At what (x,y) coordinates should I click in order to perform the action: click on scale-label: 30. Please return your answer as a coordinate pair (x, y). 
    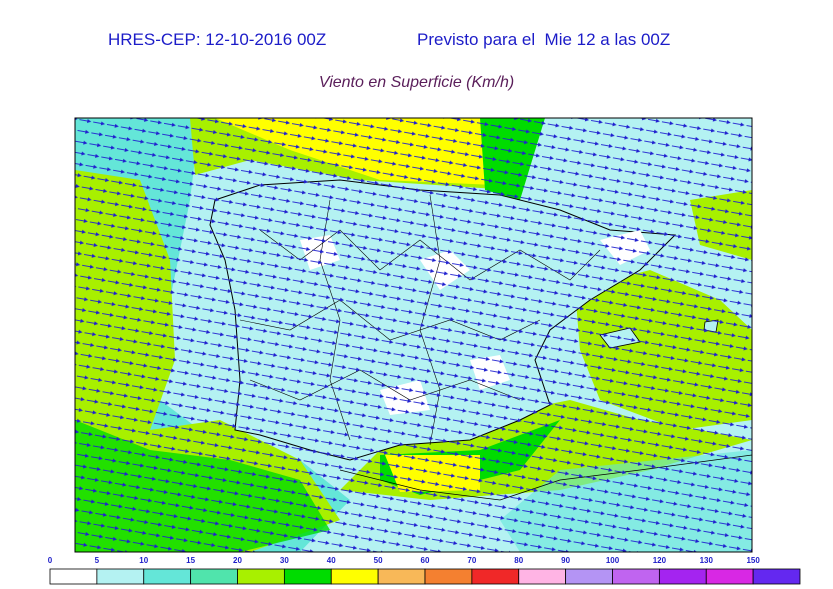
    Looking at the image, I should click on (284, 560).